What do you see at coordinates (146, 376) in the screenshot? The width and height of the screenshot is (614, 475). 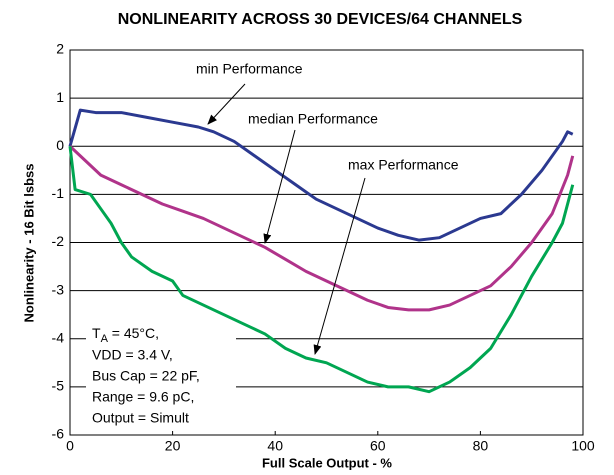 I see `condition-text: Bus Cap = 22 pF,` at bounding box center [146, 376].